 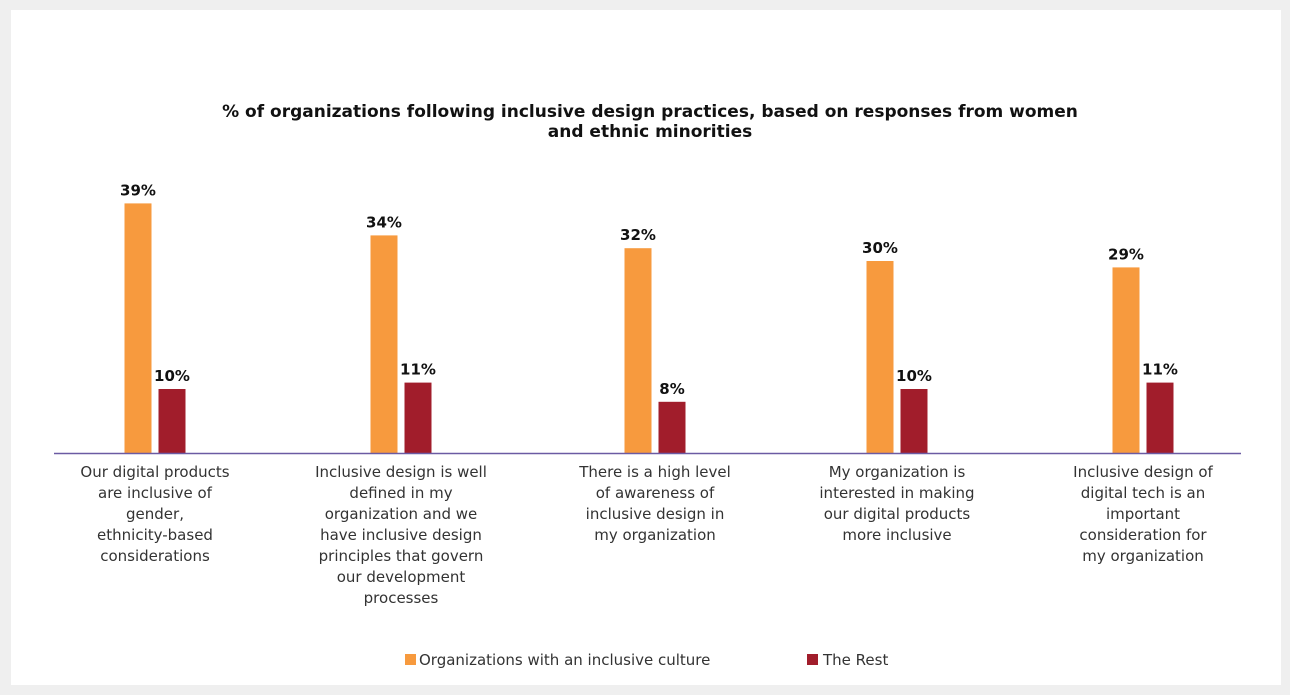 What do you see at coordinates (154, 472) in the screenshot?
I see `category-label-0-line-0: Our digital products` at bounding box center [154, 472].